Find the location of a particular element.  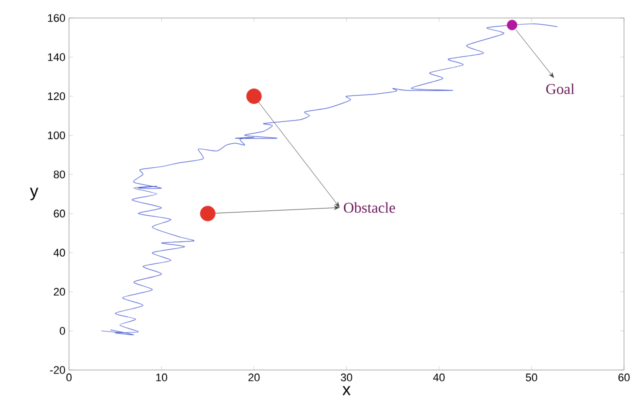

y-tick-label: 20 is located at coordinates (60, 292).